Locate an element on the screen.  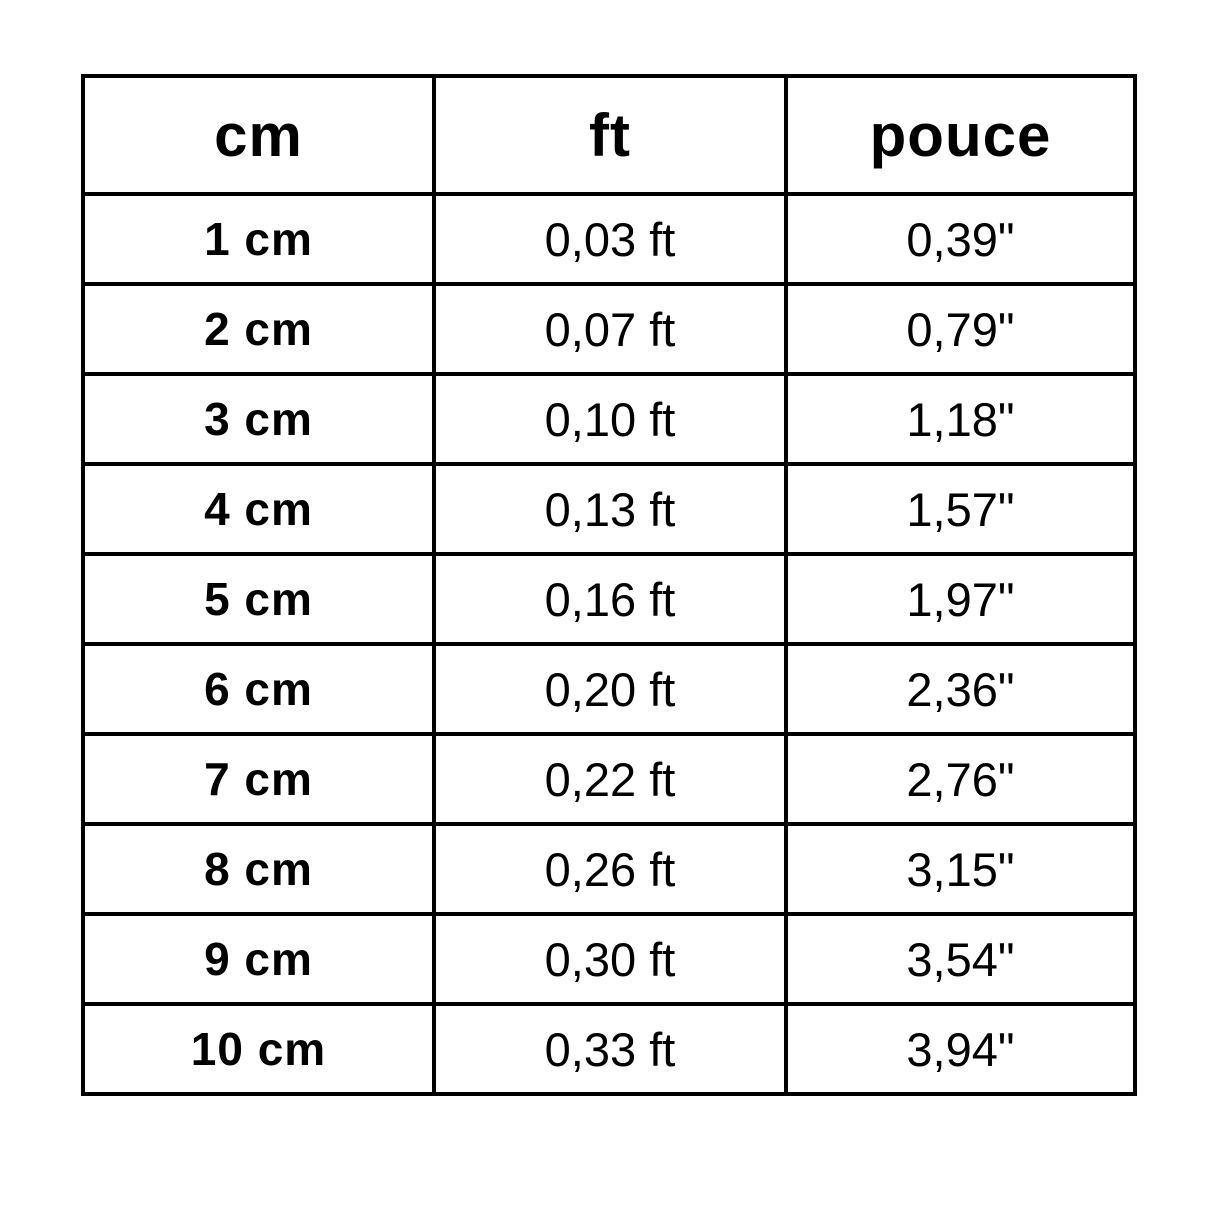
cell-ft: 0,22 ft is located at coordinates (610, 779).